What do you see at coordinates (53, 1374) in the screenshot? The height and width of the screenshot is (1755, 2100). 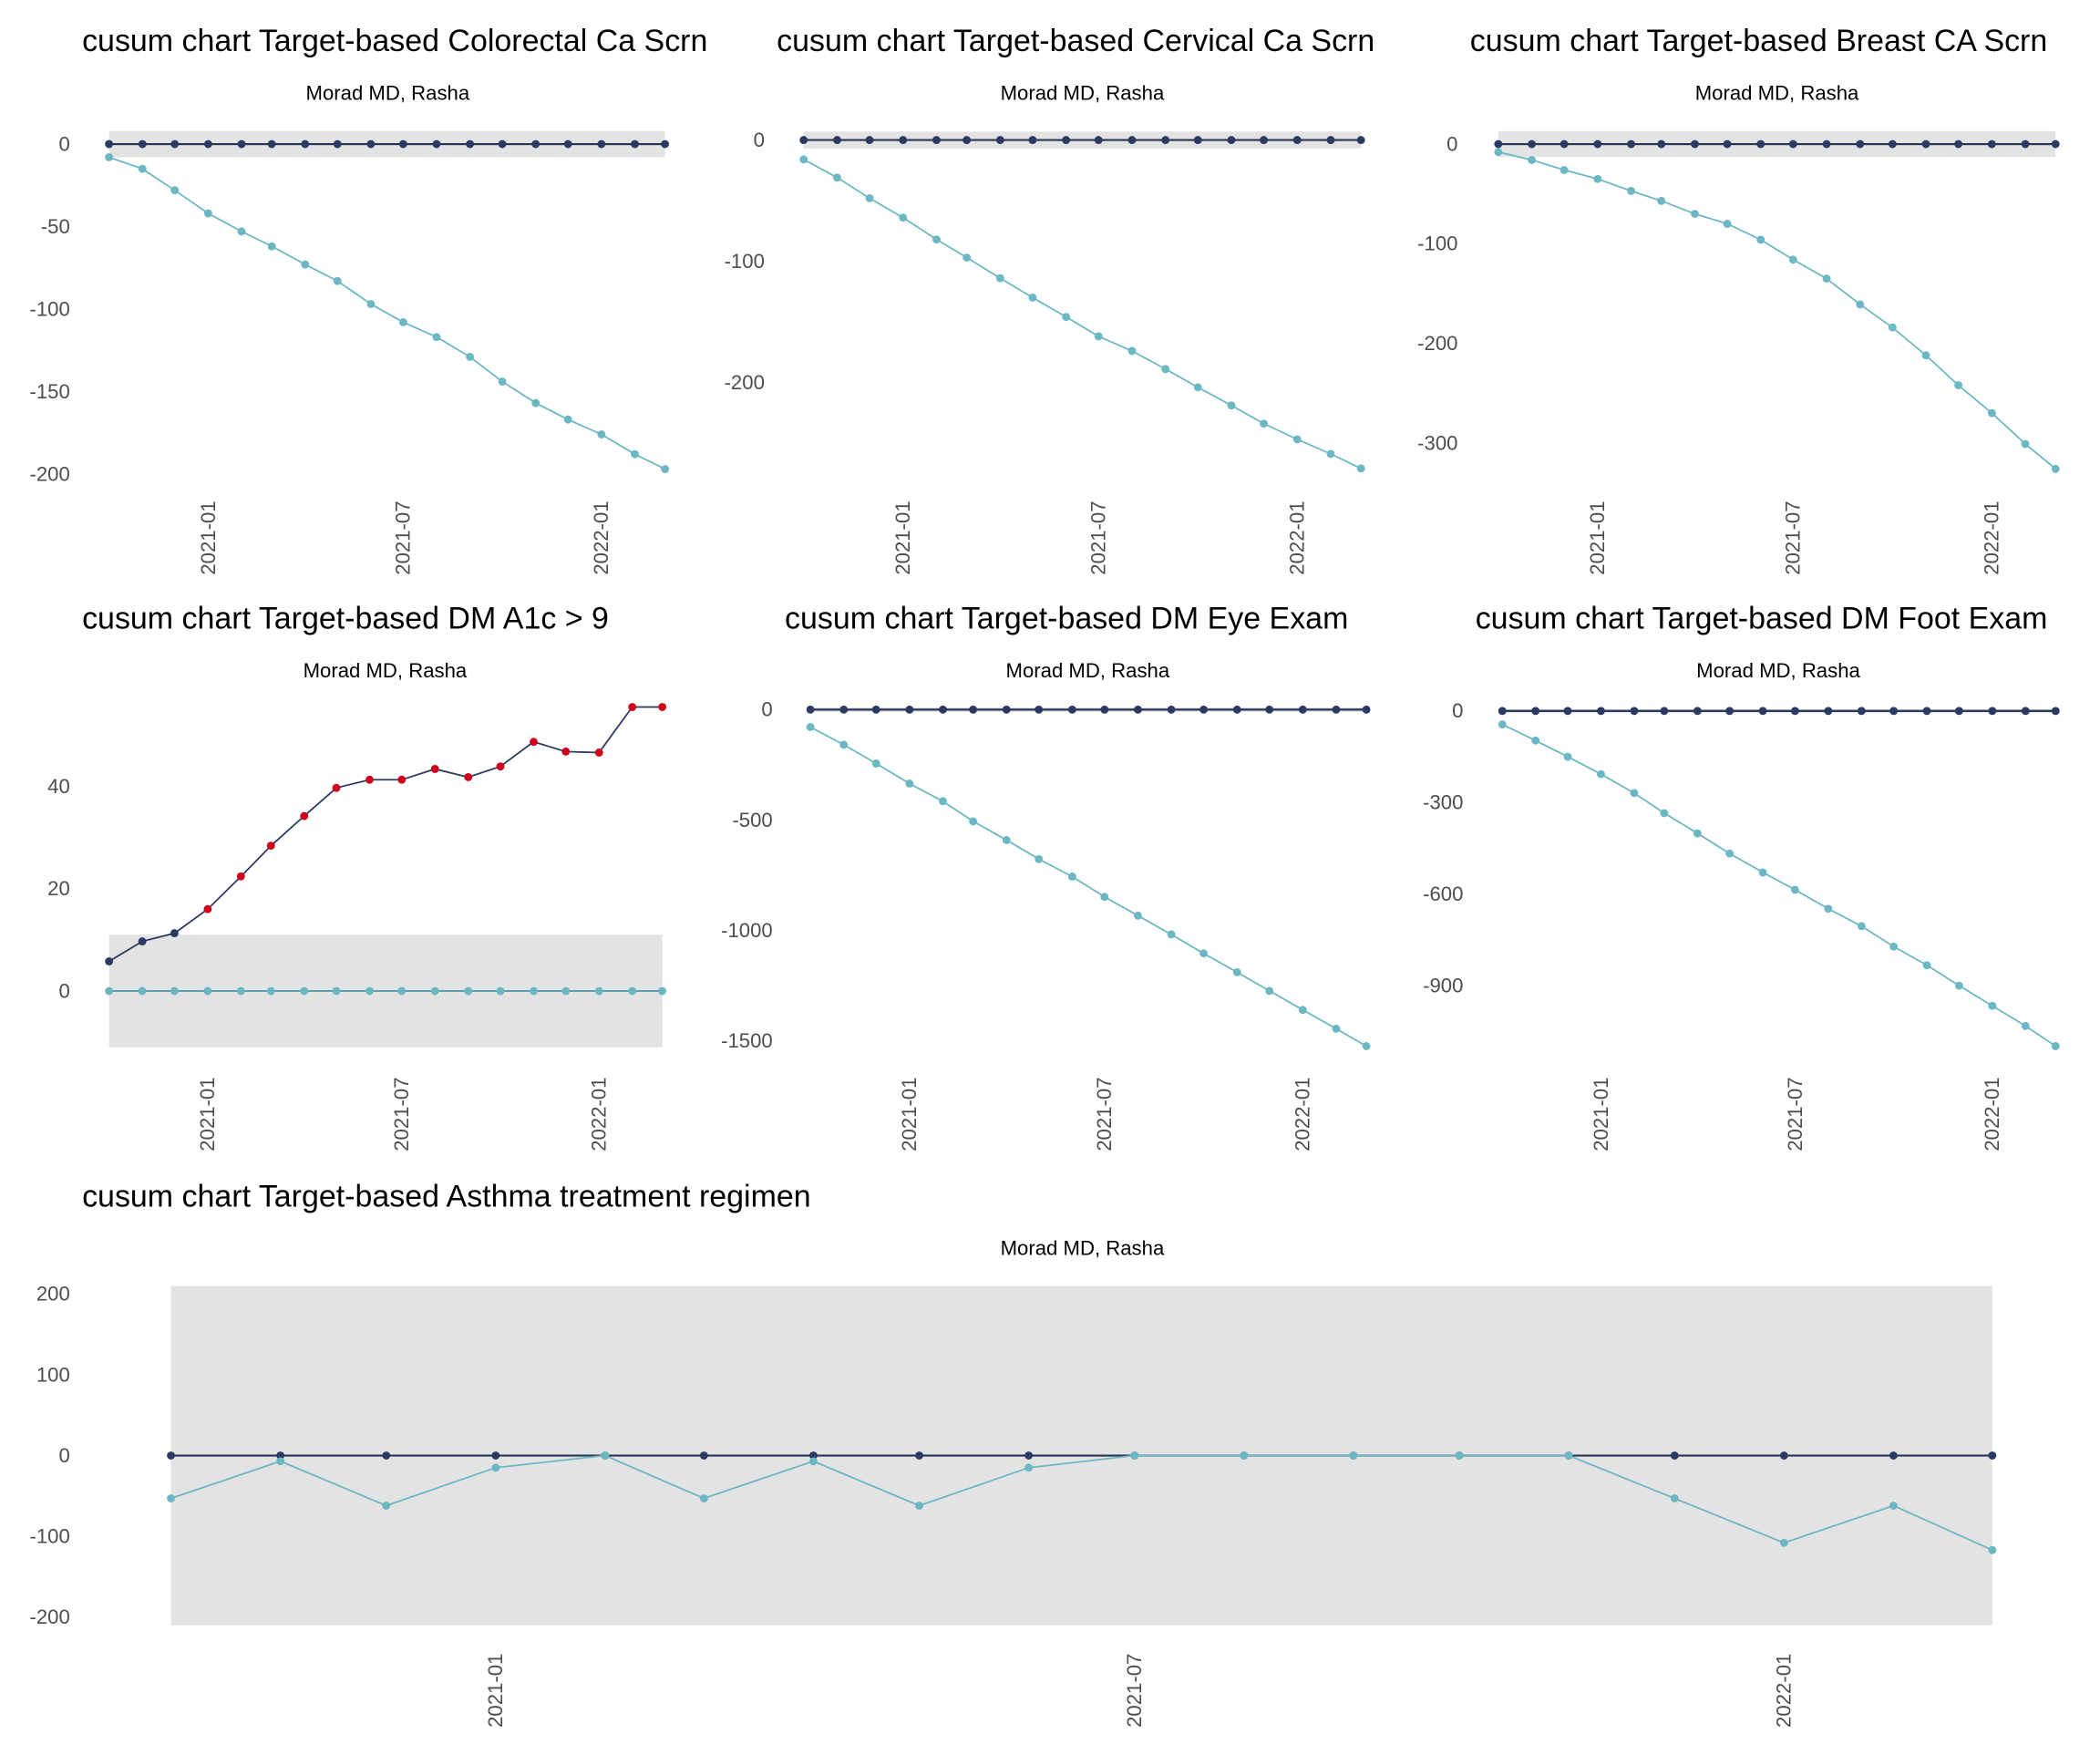 I see `y-tick-label: 100` at bounding box center [53, 1374].